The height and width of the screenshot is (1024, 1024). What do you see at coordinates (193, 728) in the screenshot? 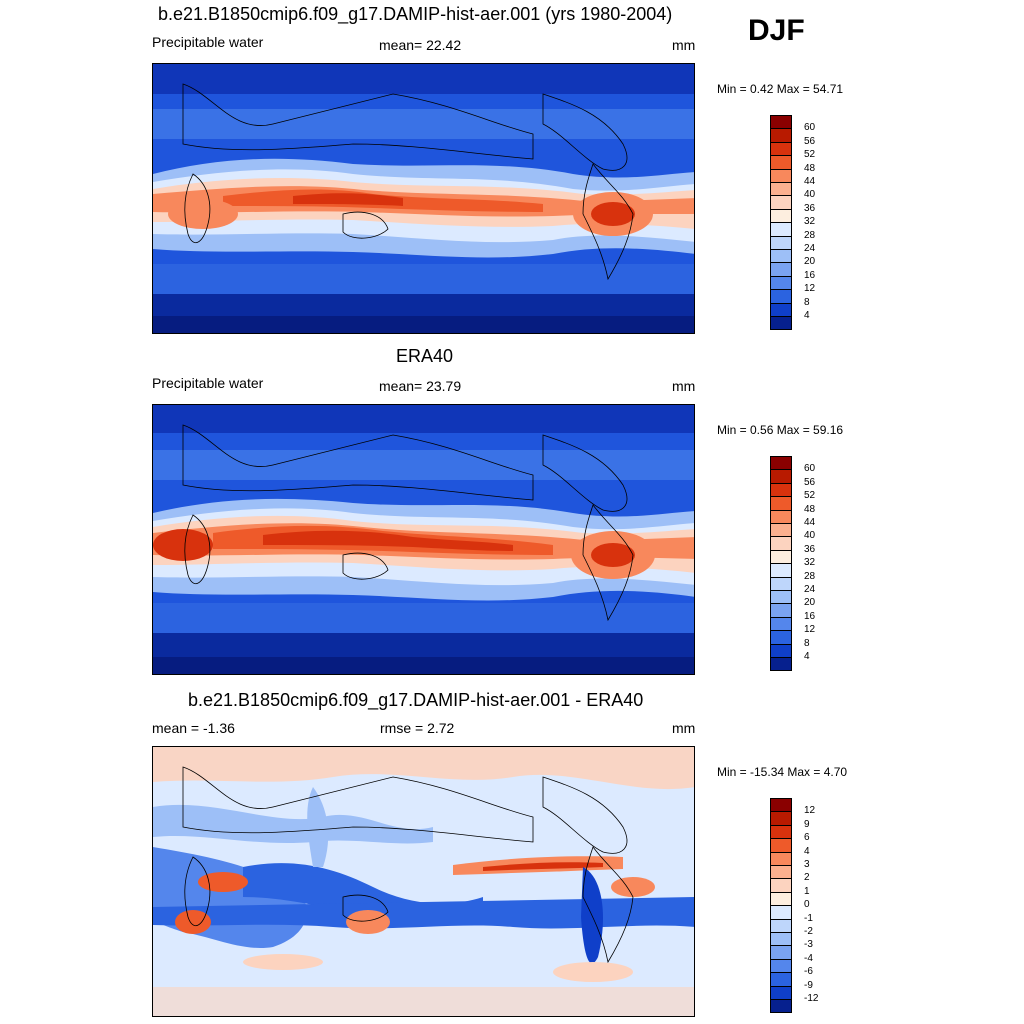
I see `panel3-mean-label: mean = -1.36` at bounding box center [193, 728].